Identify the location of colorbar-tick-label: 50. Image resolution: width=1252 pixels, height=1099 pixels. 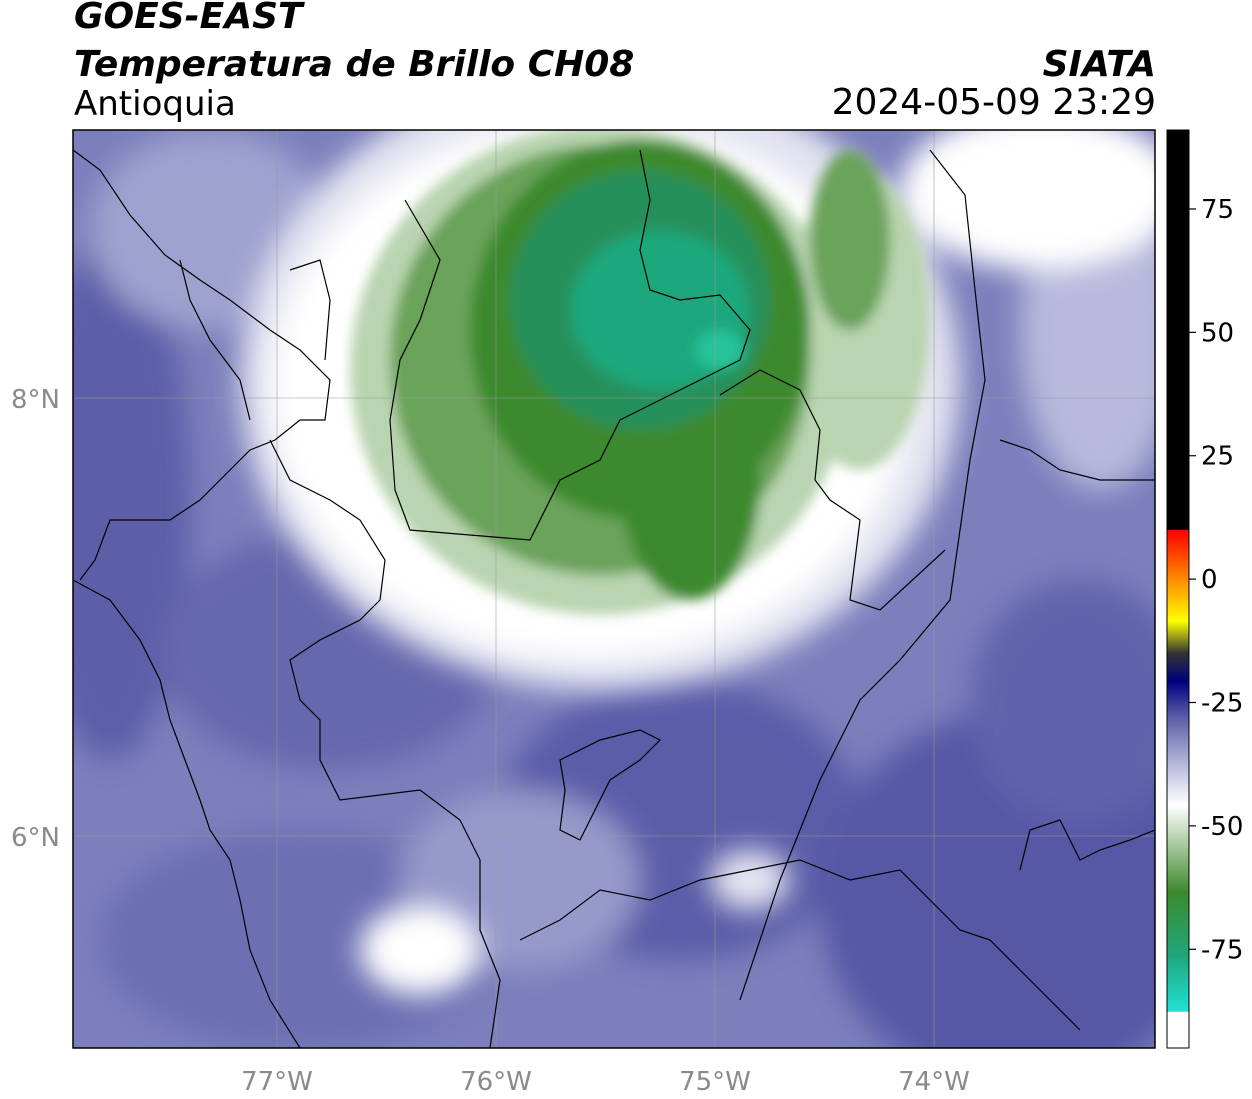
(1217, 333).